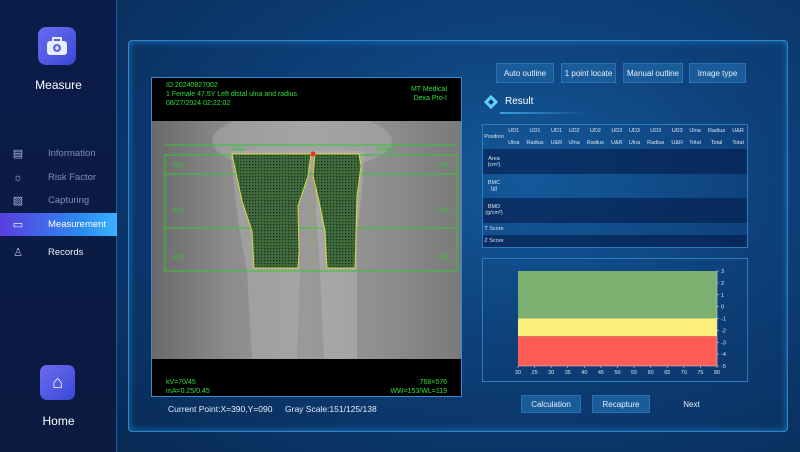  What do you see at coordinates (651, 373) in the screenshot?
I see `x-tick-label: 60` at bounding box center [651, 373].